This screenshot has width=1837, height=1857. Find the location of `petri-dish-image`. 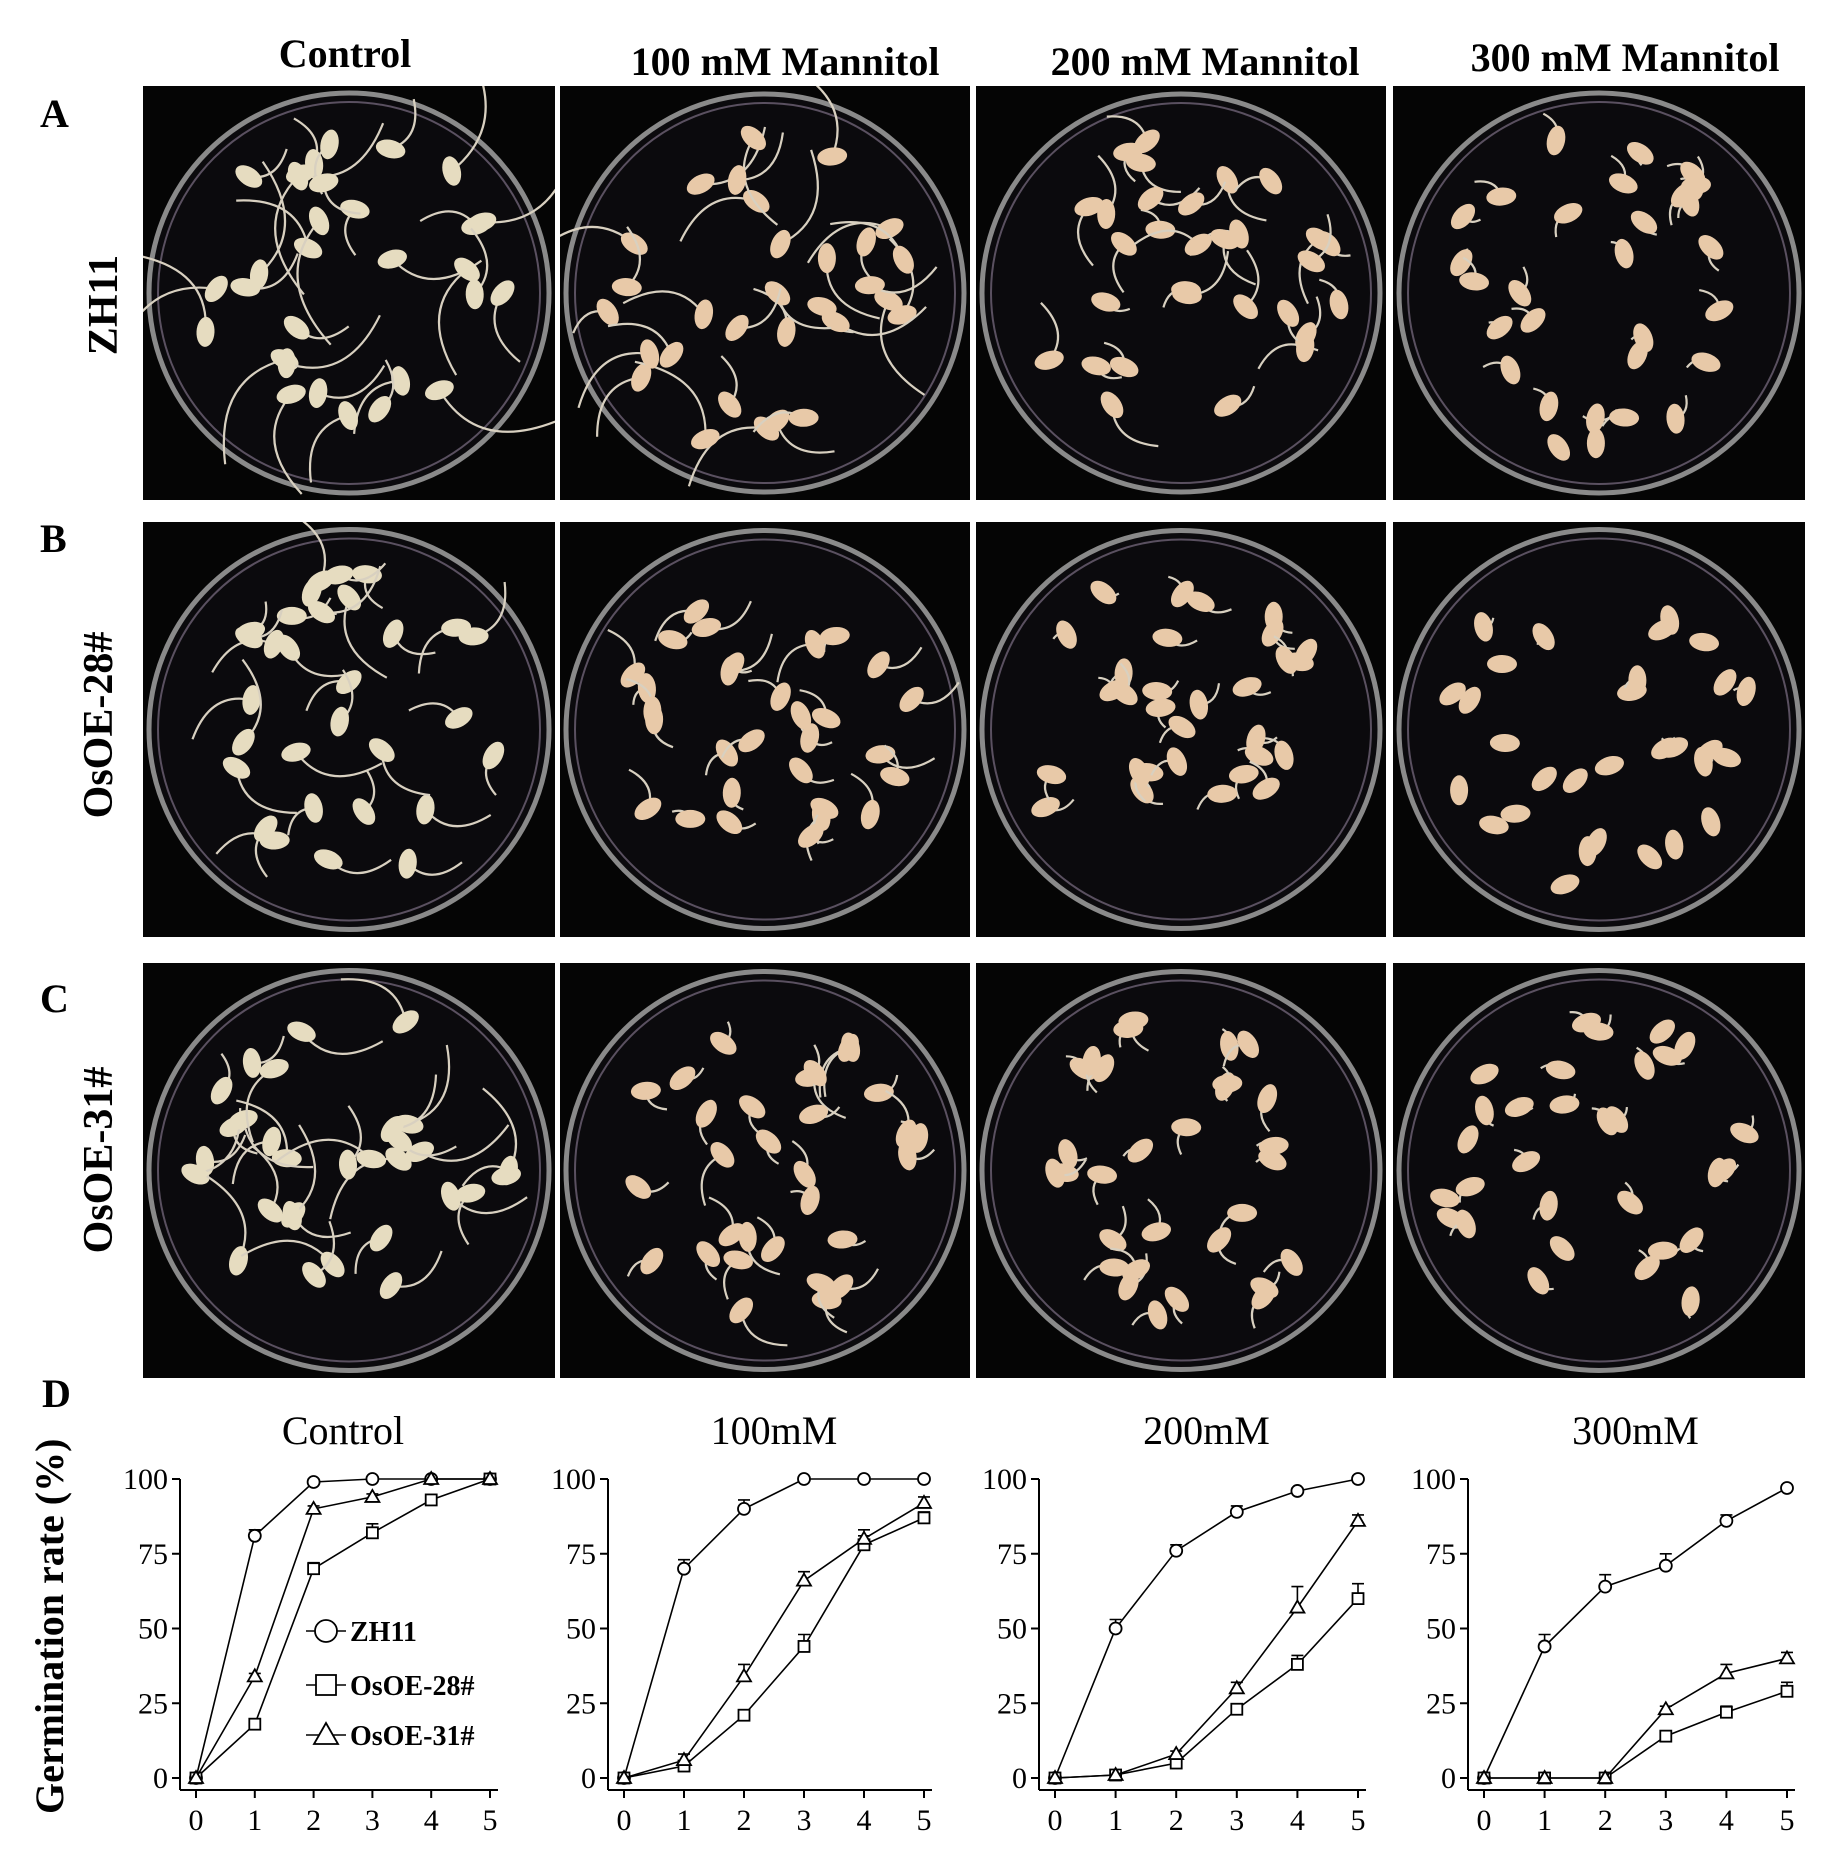

petri-dish-image is located at coordinates (765, 1170).